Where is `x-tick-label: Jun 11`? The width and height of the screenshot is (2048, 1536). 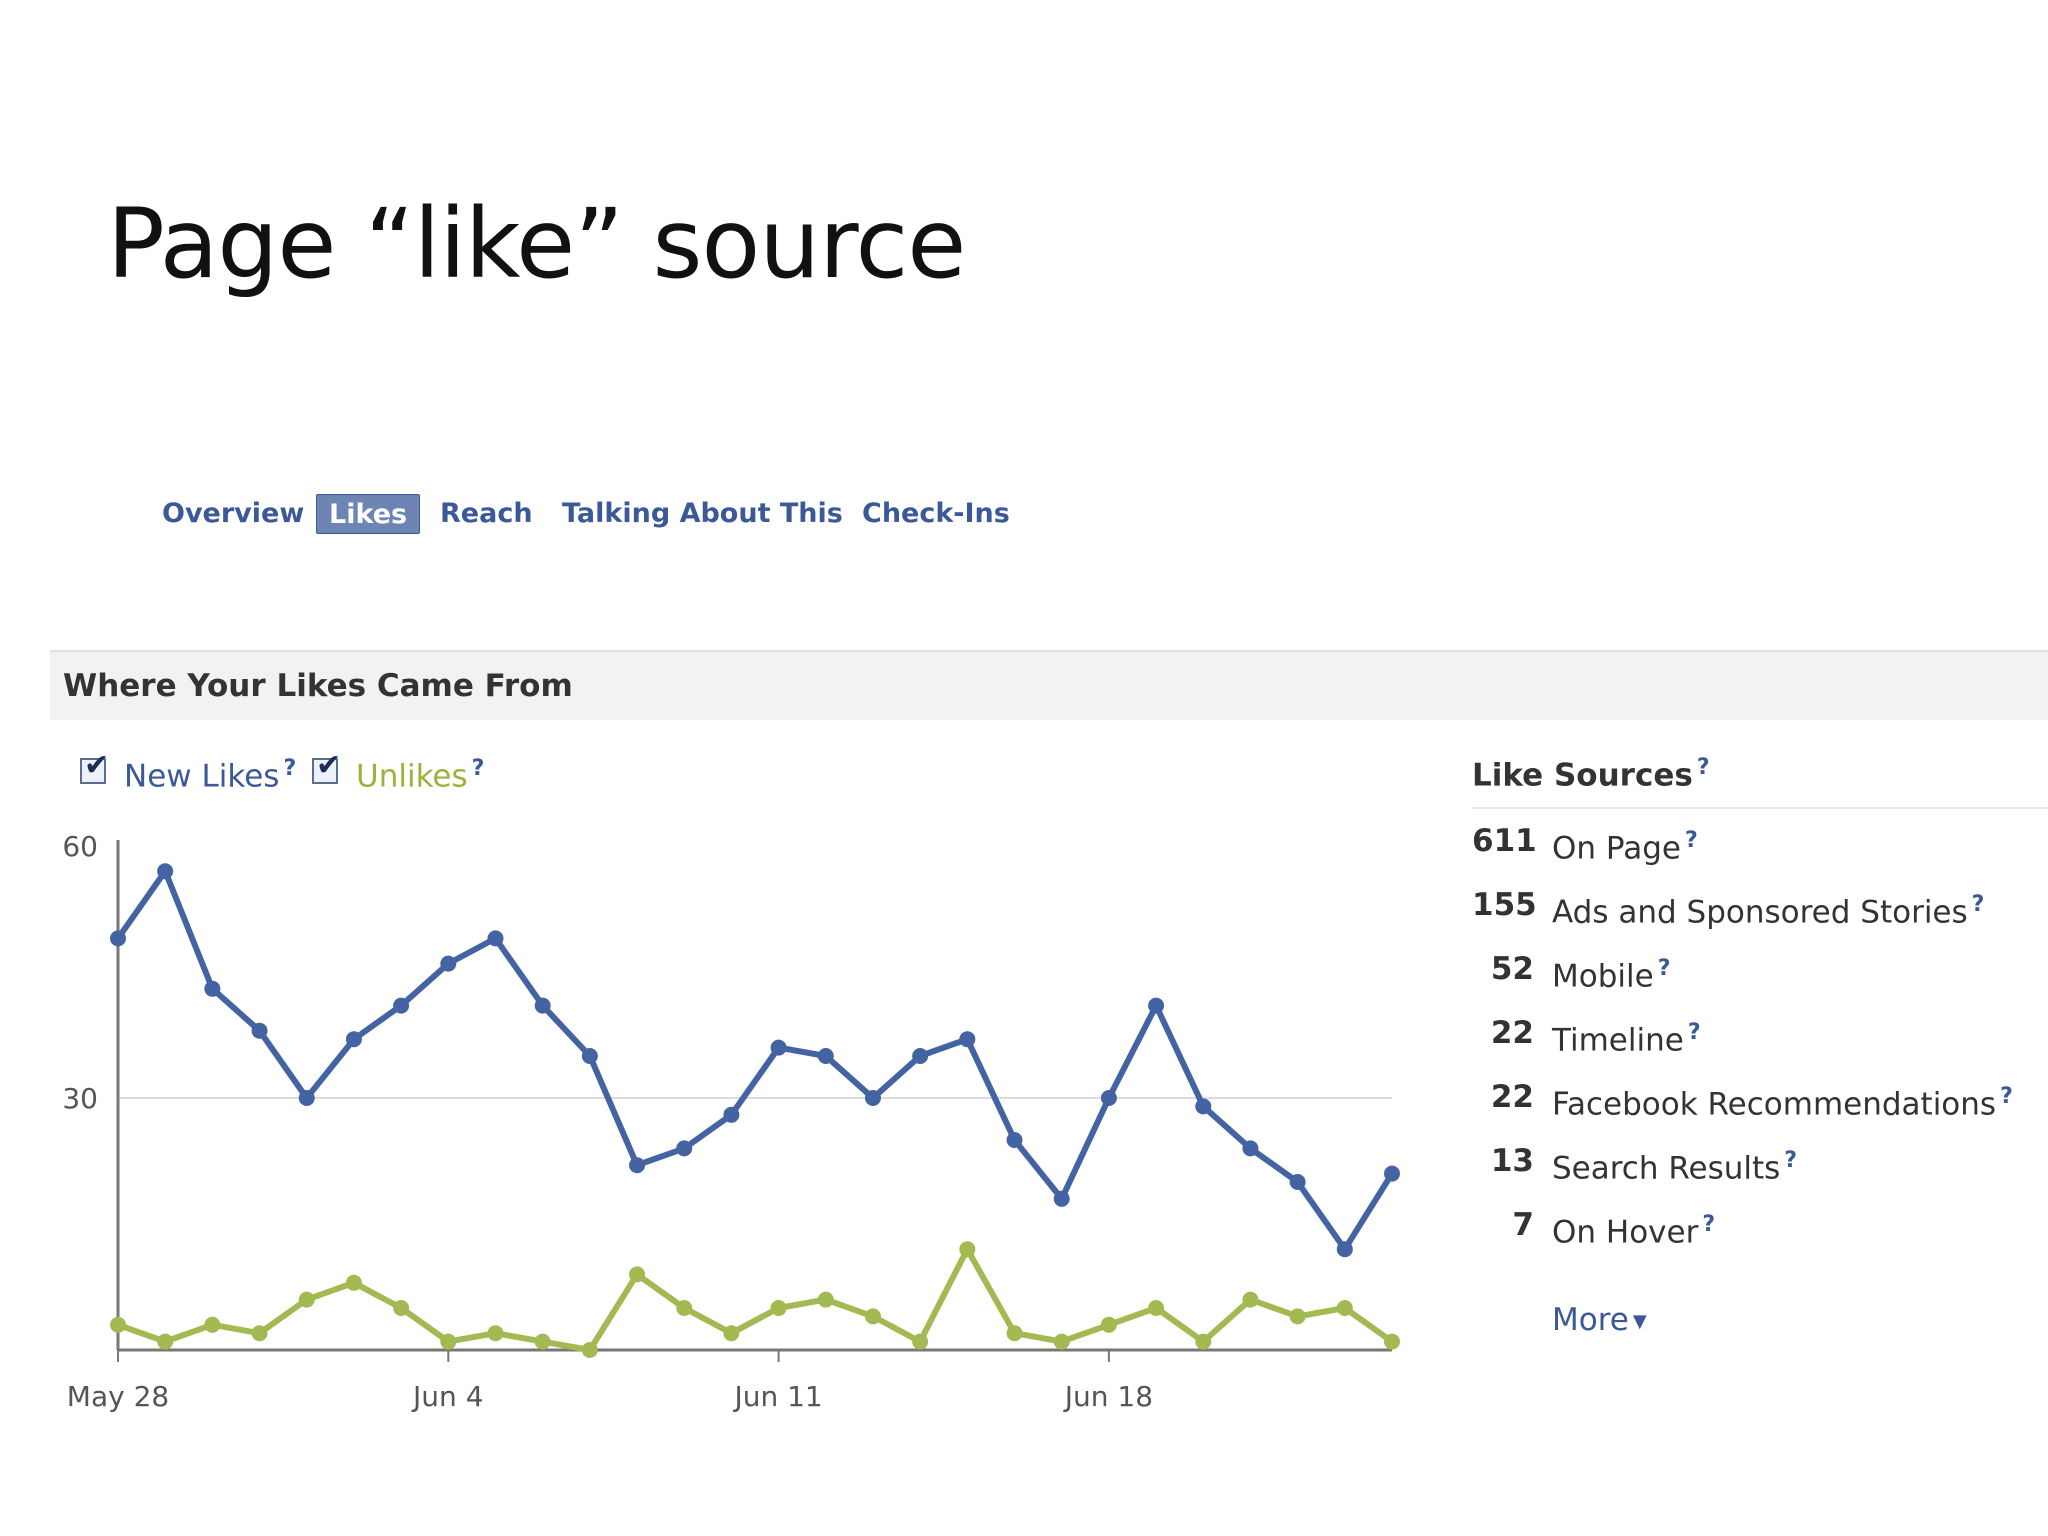
x-tick-label: Jun 11 is located at coordinates (777, 1396).